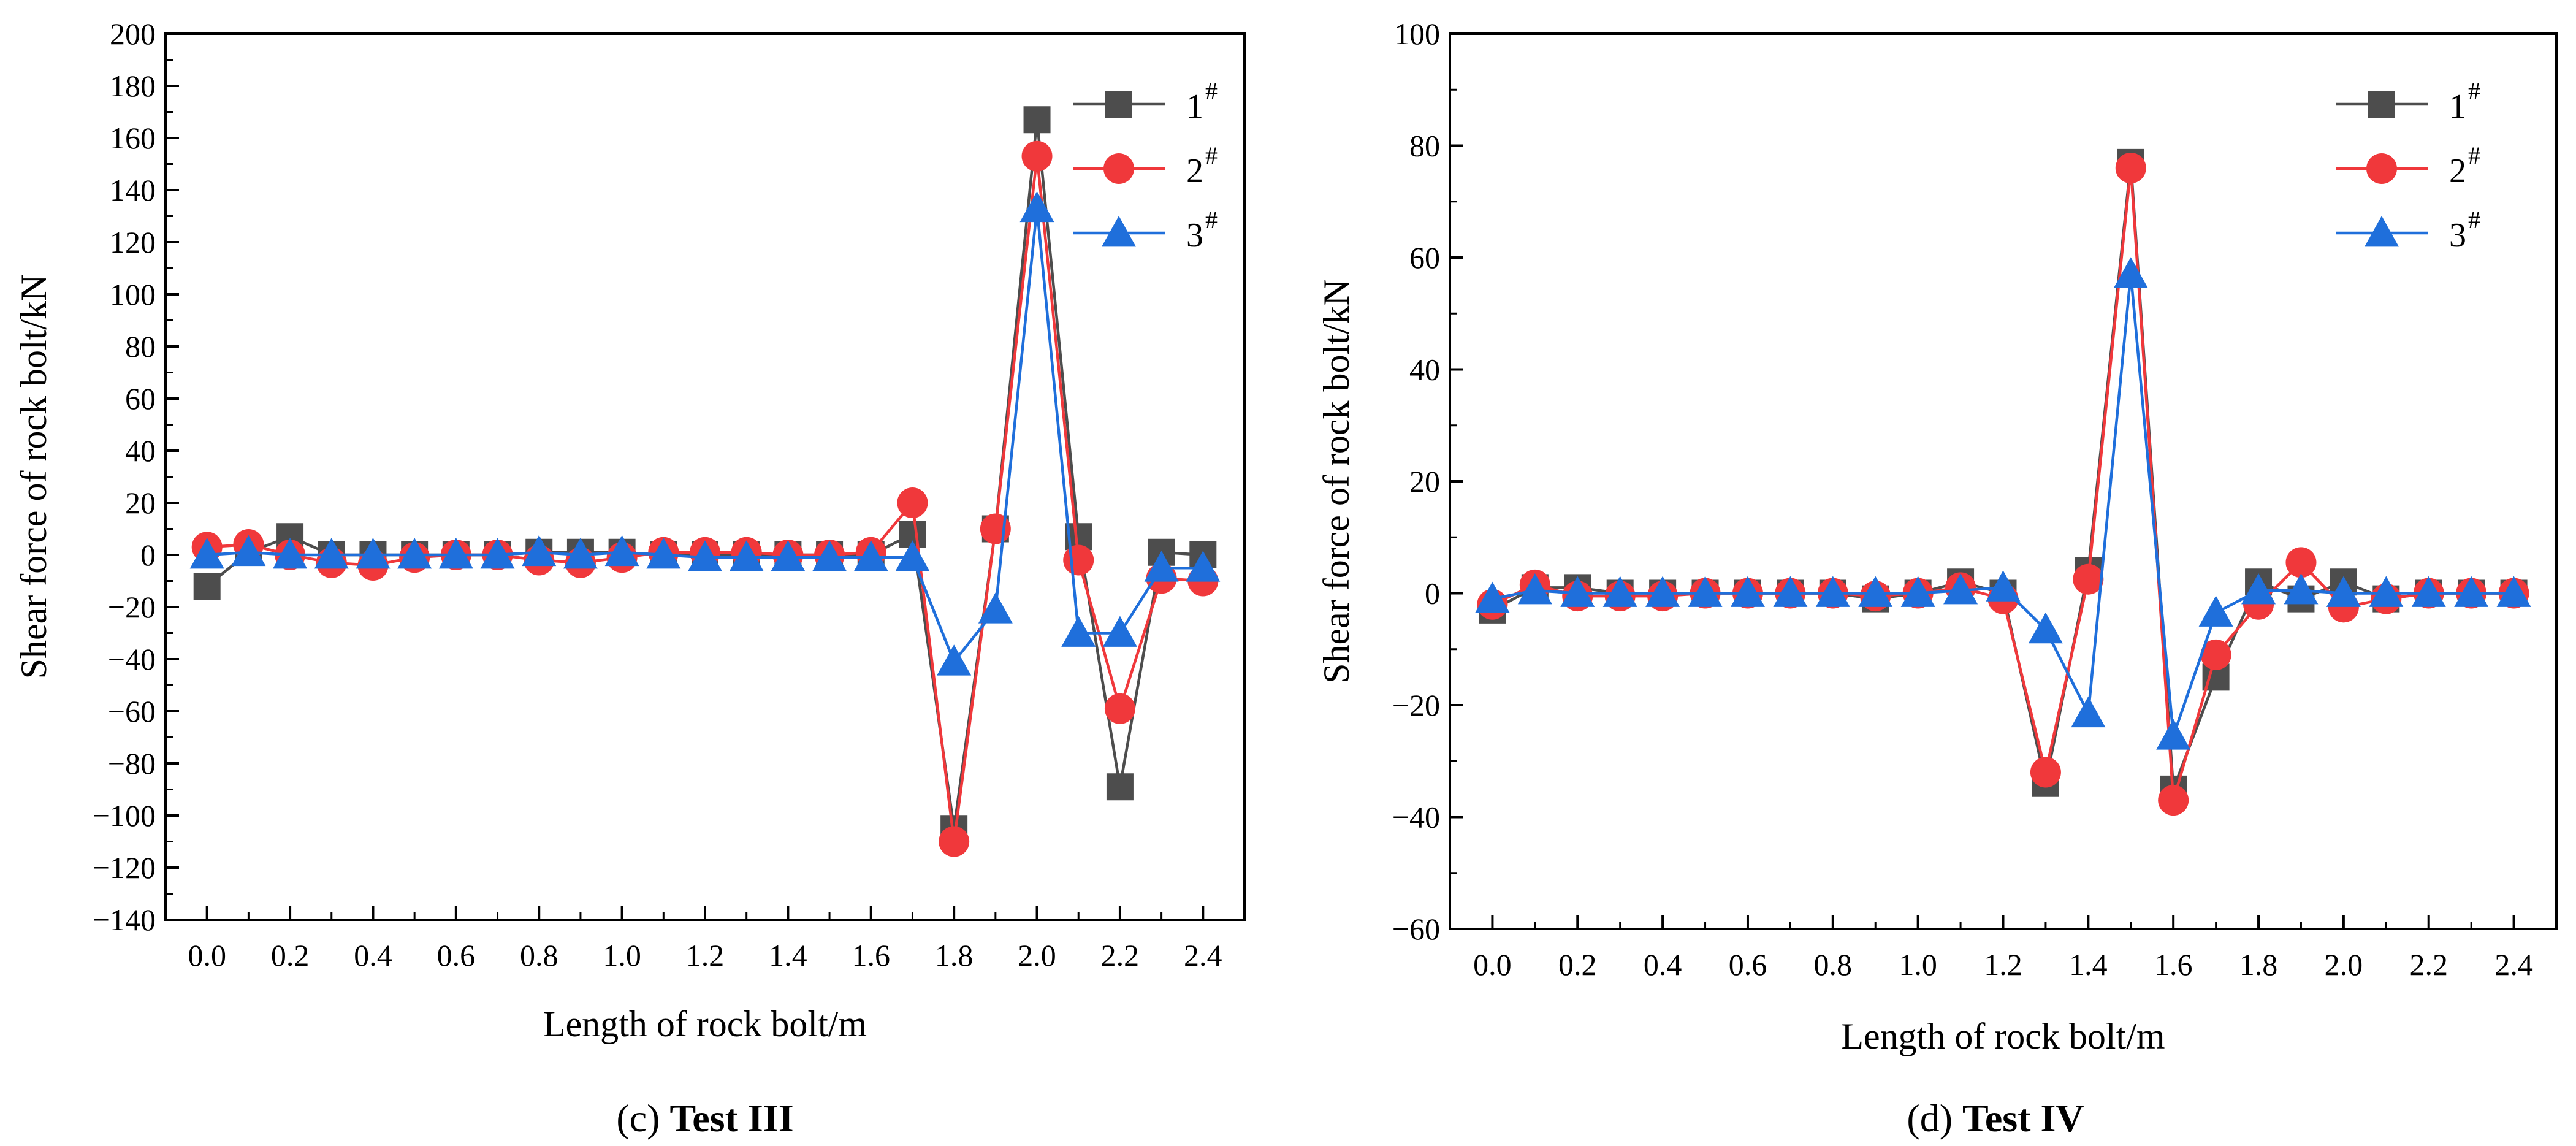 The image size is (2576, 1146). Describe the element at coordinates (2408, 230) in the screenshot. I see `legend-entry: 3 #` at that location.